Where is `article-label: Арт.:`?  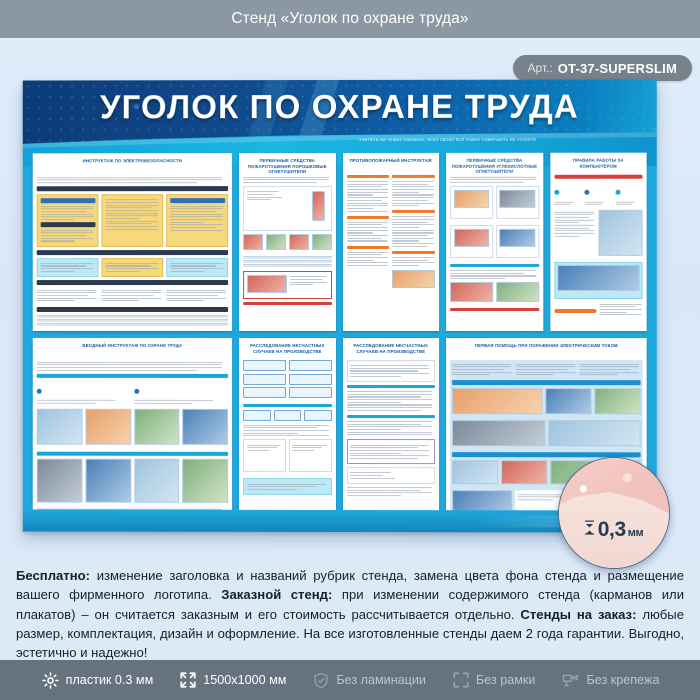 article-label: Арт.: is located at coordinates (540, 68).